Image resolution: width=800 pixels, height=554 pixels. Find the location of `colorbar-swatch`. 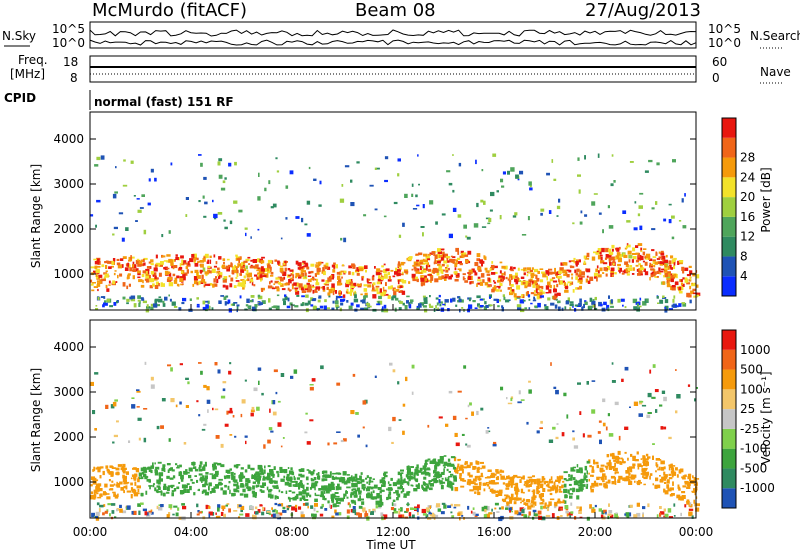

colorbar-swatch is located at coordinates (729, 498).